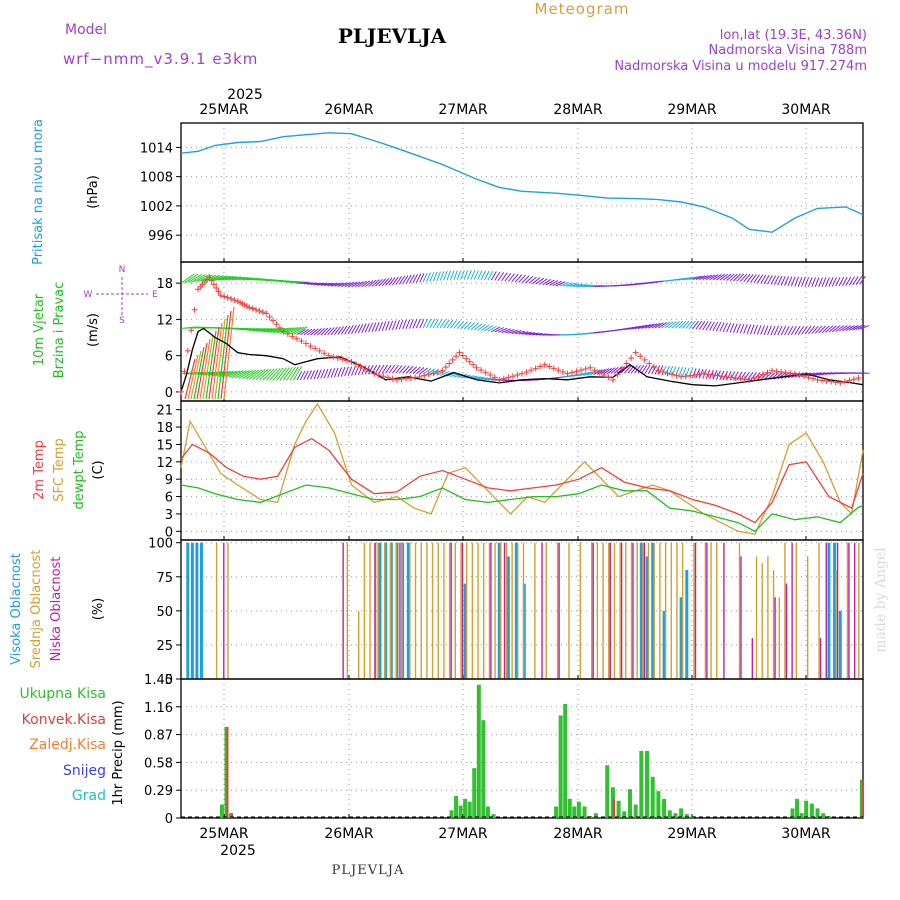  Describe the element at coordinates (223, 110) in the screenshot. I see `top-day-25MAR: 25MAR` at that location.